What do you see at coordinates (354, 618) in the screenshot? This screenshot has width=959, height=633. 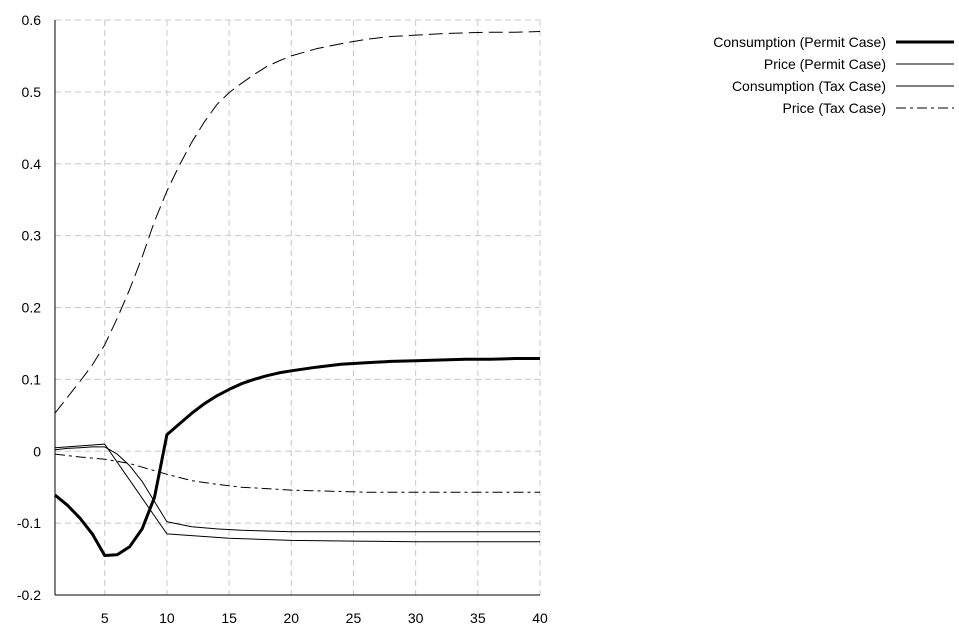 I see `x-tick-label: 25` at bounding box center [354, 618].